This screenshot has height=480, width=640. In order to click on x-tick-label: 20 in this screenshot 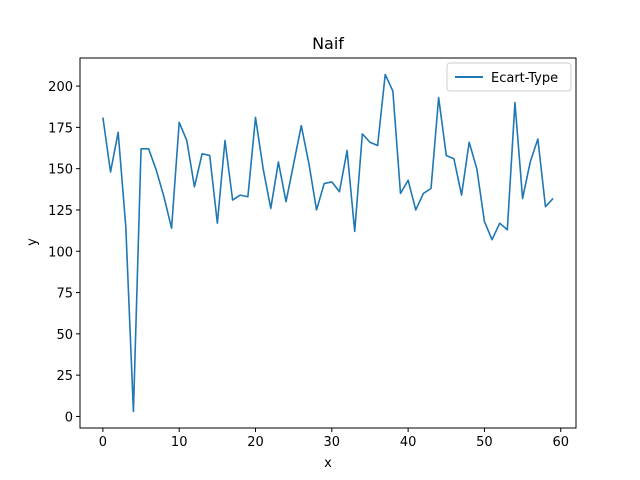, I will do `click(255, 442)`.